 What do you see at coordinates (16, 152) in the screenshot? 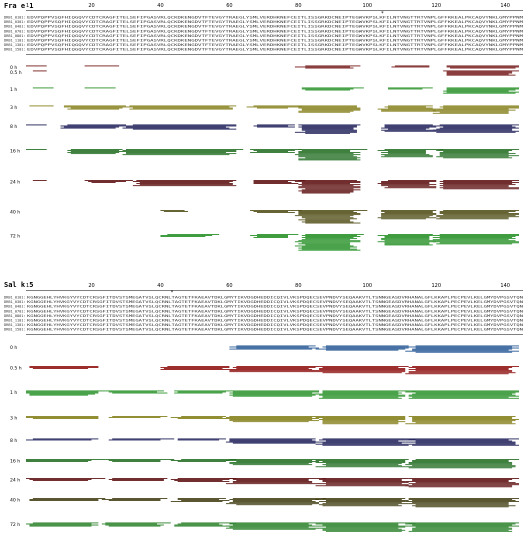
I see `timepoint-labels-fra: 0 h0.5 h 1 h 3 h 8 h 16 h 24 h 40 h 72 h` at bounding box center [16, 152].